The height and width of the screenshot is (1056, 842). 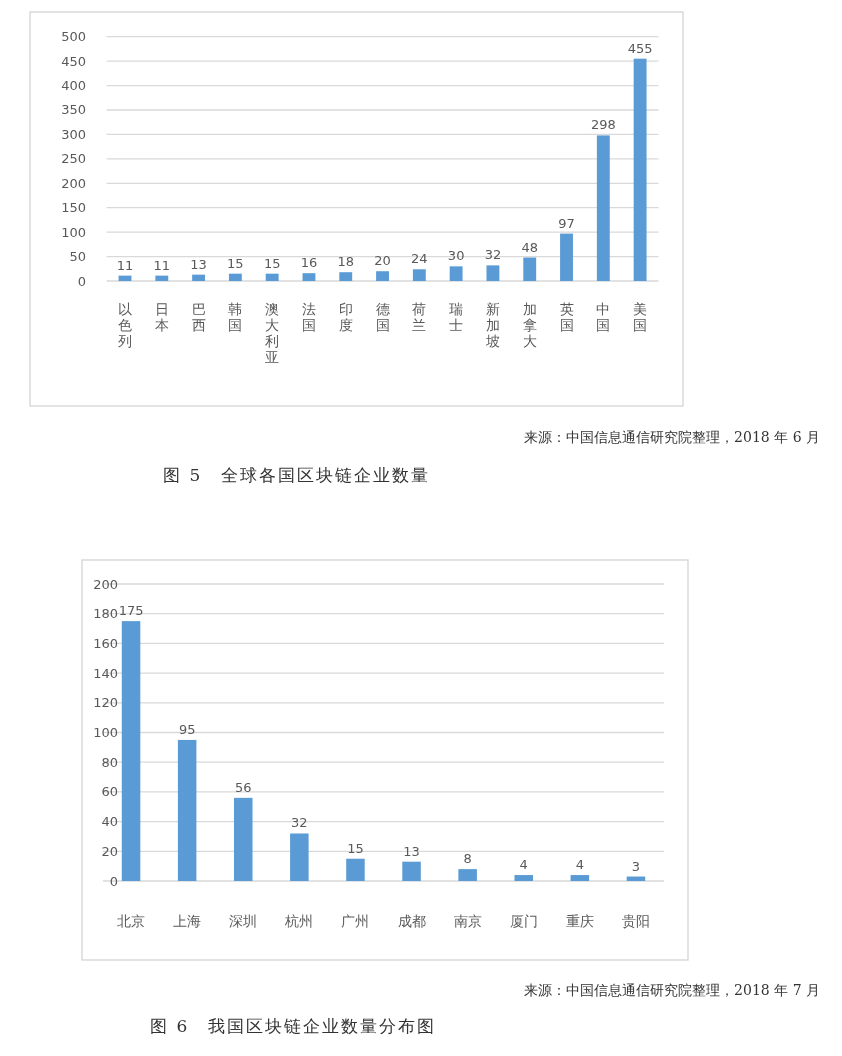 What do you see at coordinates (672, 990) in the screenshot?
I see `annotation: 来源：中国信息通信研究院整理，2018 年 7 月` at bounding box center [672, 990].